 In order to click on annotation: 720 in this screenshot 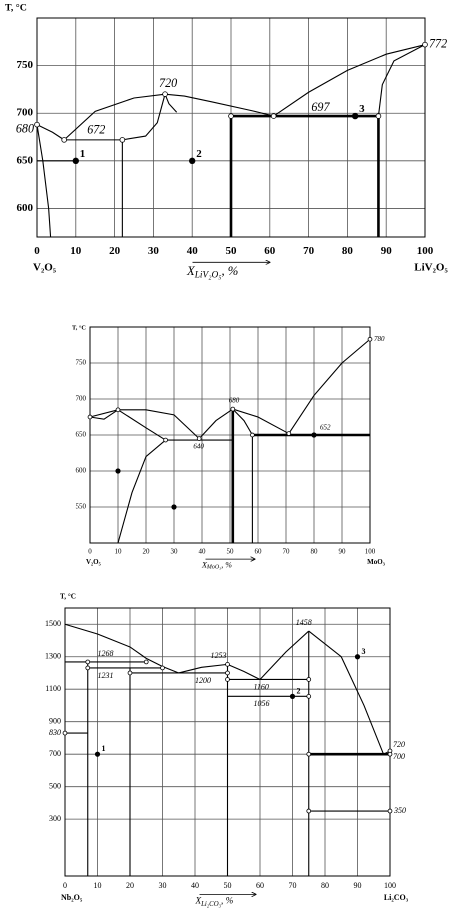, I will do `click(168, 83)`.